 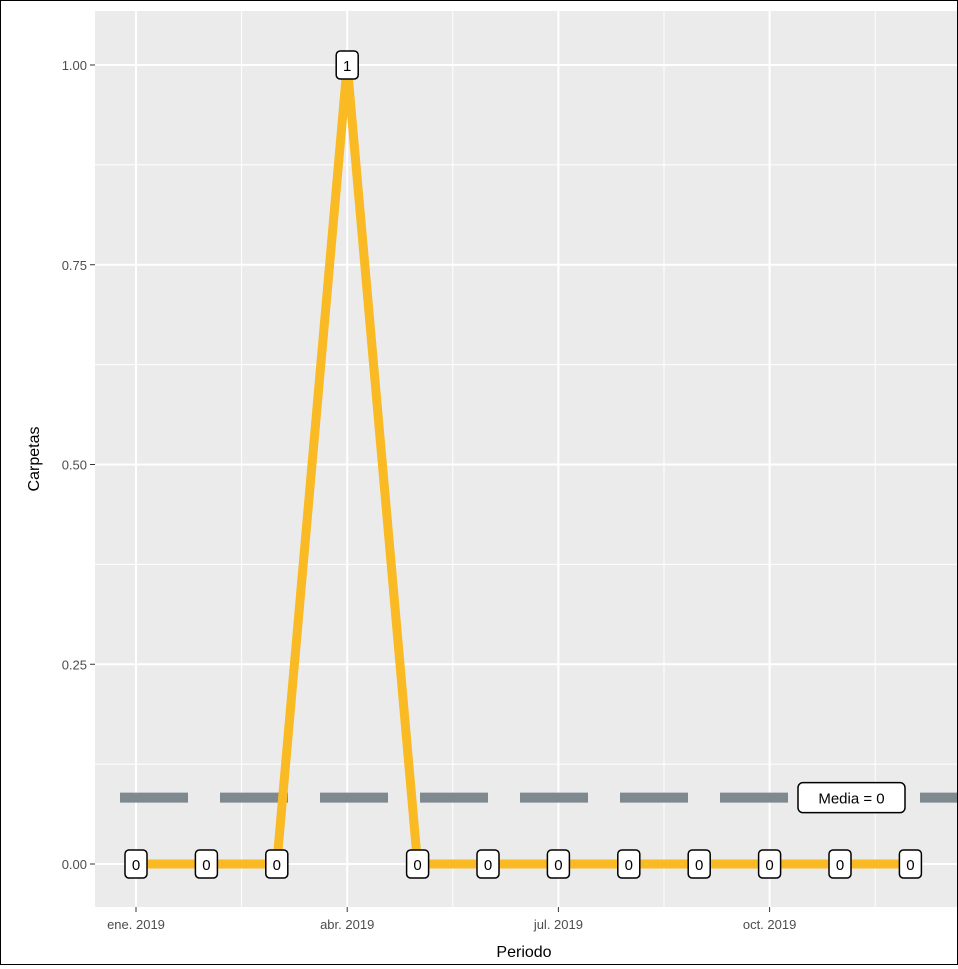 I want to click on x-tick-label: oct. 2019, so click(x=770, y=924).